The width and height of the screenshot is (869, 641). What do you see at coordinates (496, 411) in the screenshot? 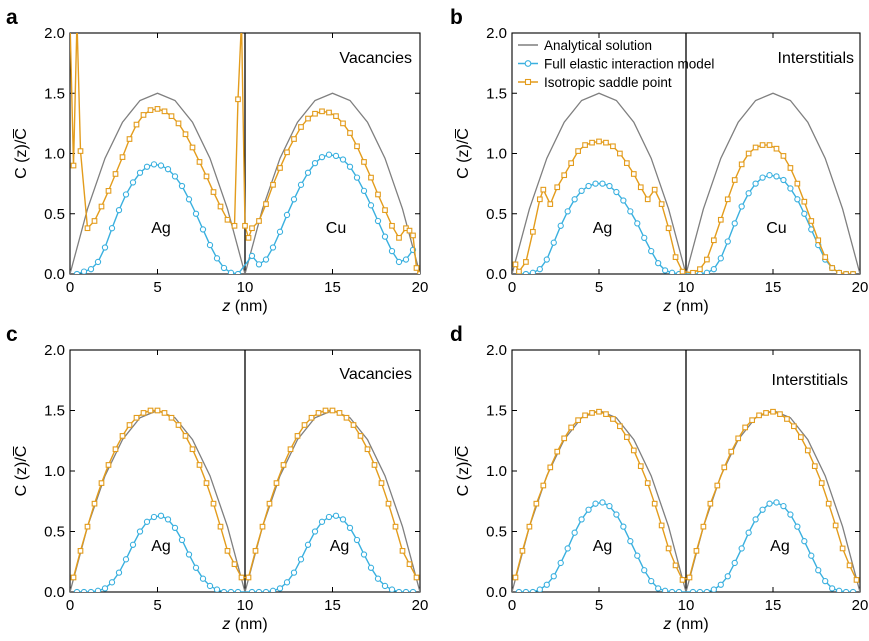
I see `y-tick-label: 1.5` at bounding box center [496, 411].